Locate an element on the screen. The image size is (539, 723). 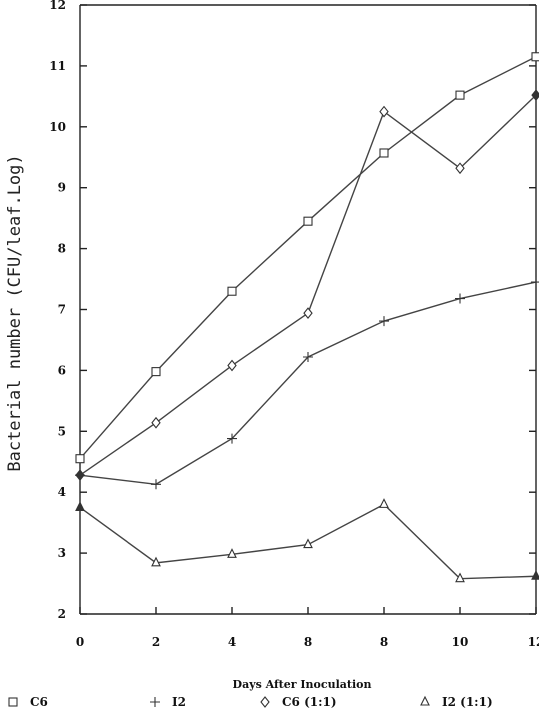
y-tick-label: 8 is located at coordinates (62, 249).